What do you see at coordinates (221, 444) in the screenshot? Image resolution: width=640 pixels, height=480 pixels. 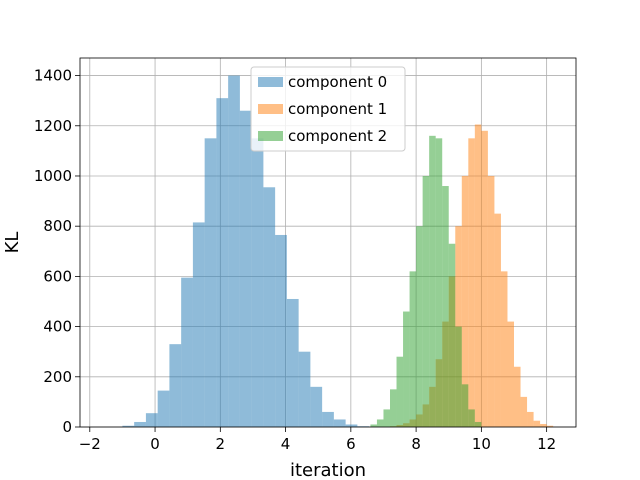 I see `x-tick-label: 2` at bounding box center [221, 444].